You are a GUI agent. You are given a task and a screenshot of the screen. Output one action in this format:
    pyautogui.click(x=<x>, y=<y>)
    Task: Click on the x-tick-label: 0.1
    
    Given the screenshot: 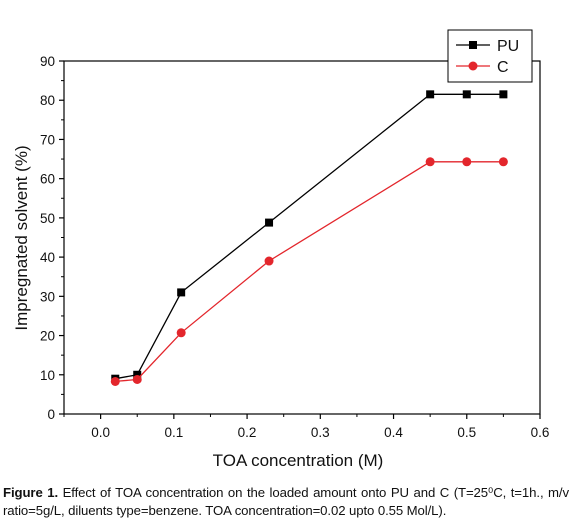 What is the action you would take?
    pyautogui.click(x=173, y=432)
    